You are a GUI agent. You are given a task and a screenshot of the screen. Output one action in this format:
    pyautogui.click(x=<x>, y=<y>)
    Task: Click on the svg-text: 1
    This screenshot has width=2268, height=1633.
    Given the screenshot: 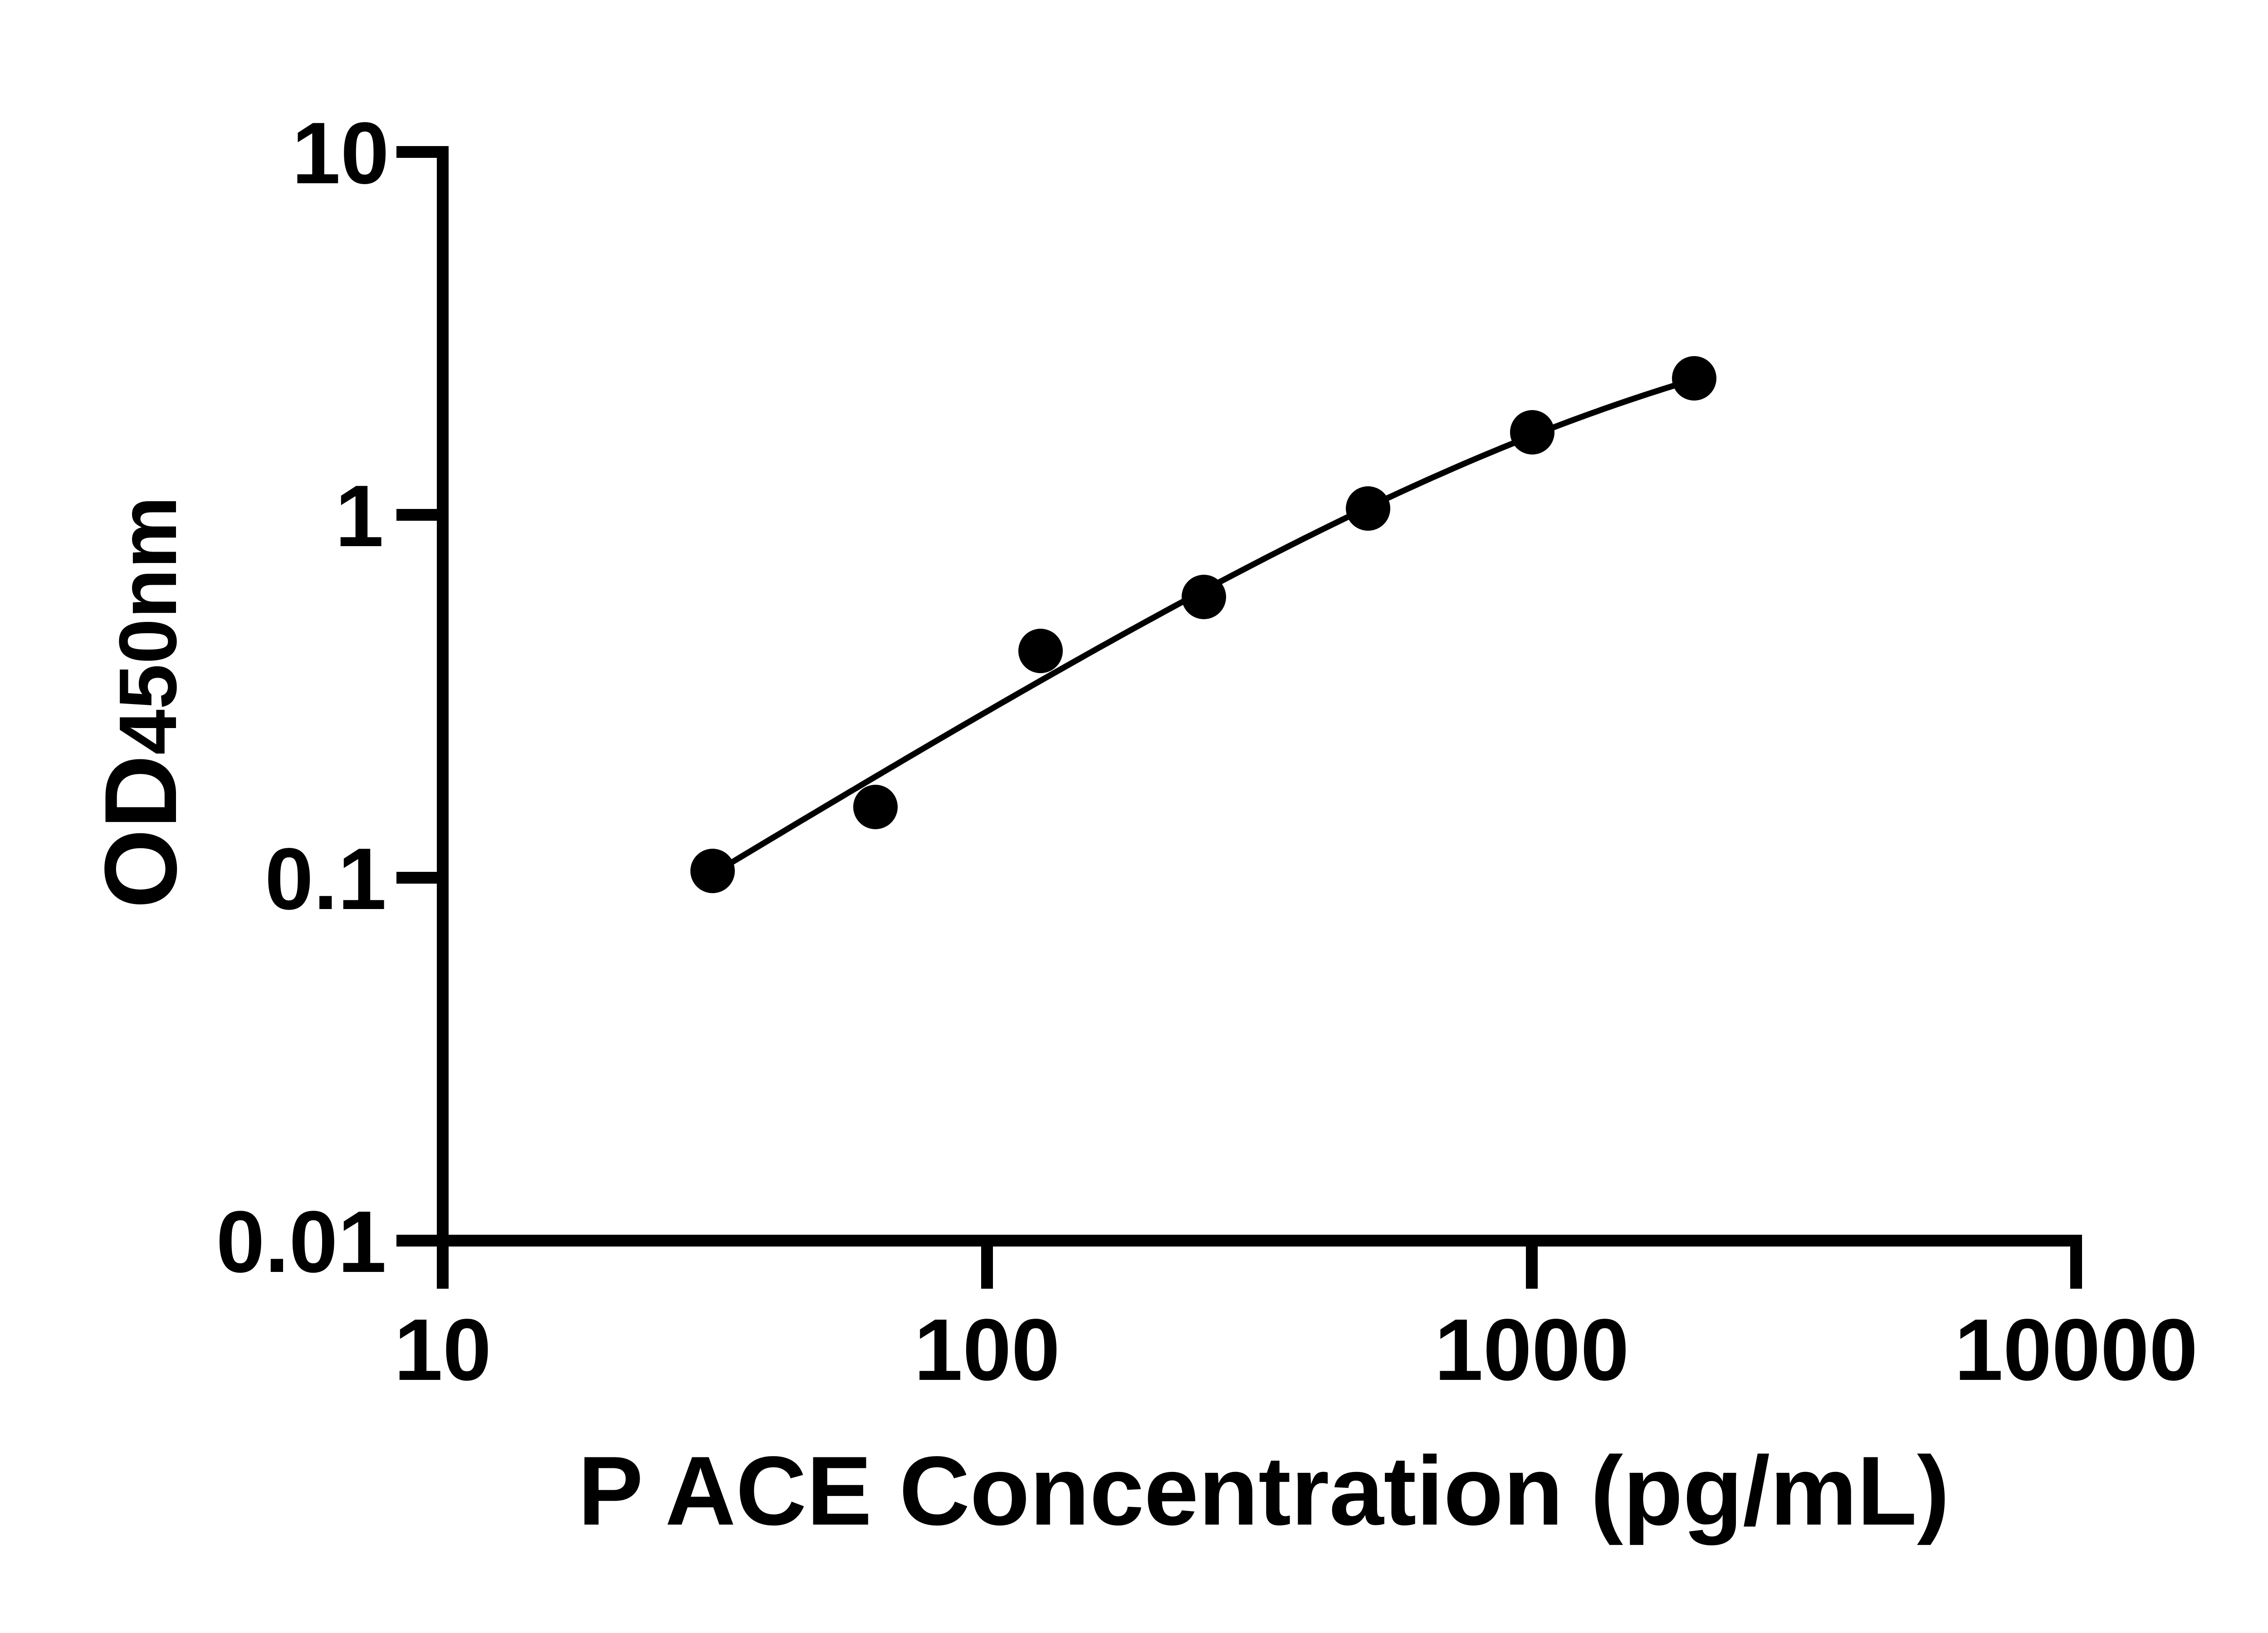 What is the action you would take?
    pyautogui.click(x=360, y=516)
    